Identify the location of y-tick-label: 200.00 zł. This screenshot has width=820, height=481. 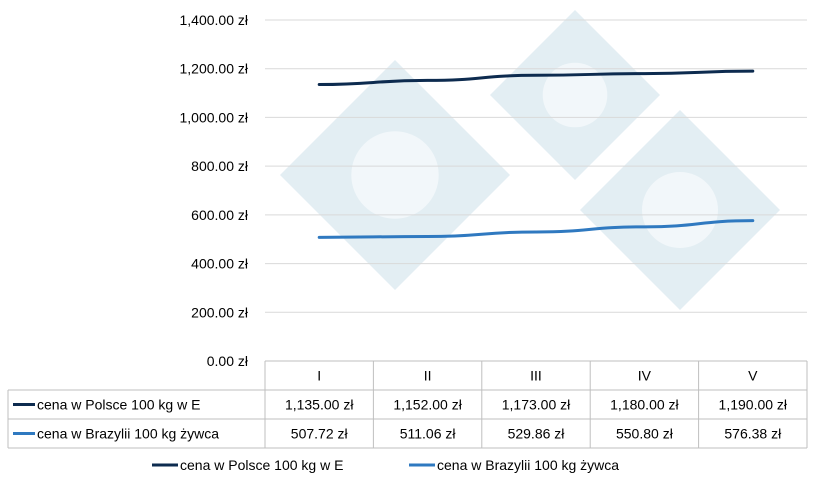
(220, 312).